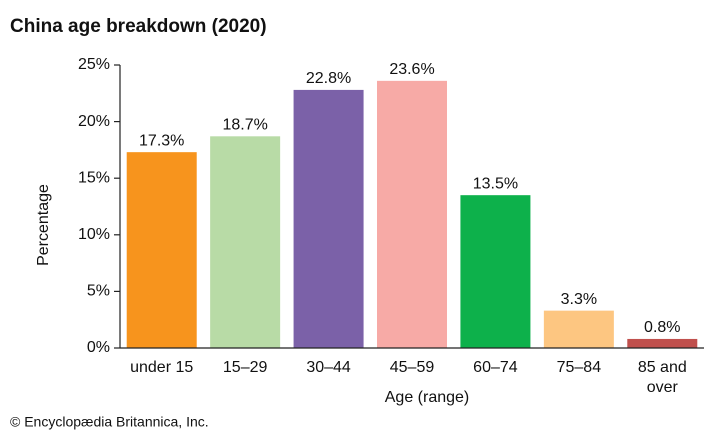 Image resolution: width=704 pixels, height=430 pixels. I want to click on value-label: 18.7%, so click(244, 125).